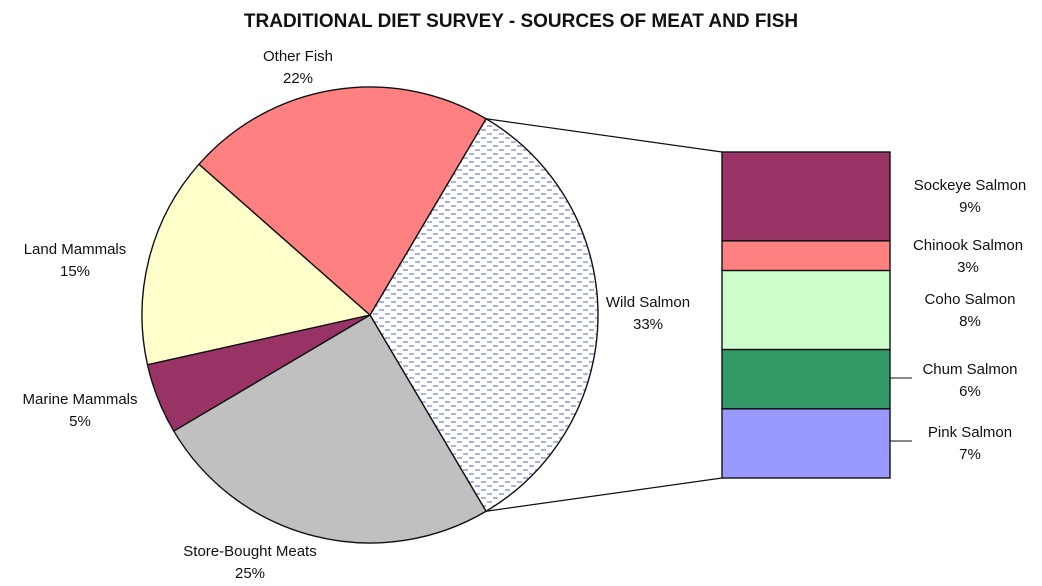 The image size is (1042, 586). I want to click on pie-label-marine-mammals: Marine Mammals, so click(79, 399).